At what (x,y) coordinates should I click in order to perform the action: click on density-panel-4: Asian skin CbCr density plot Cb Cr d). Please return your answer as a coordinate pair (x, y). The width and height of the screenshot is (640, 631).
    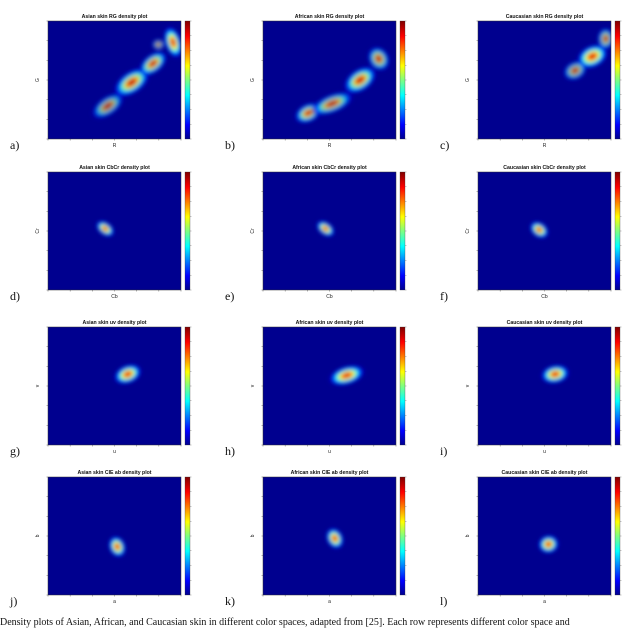
    Looking at the image, I should click on (101, 234).